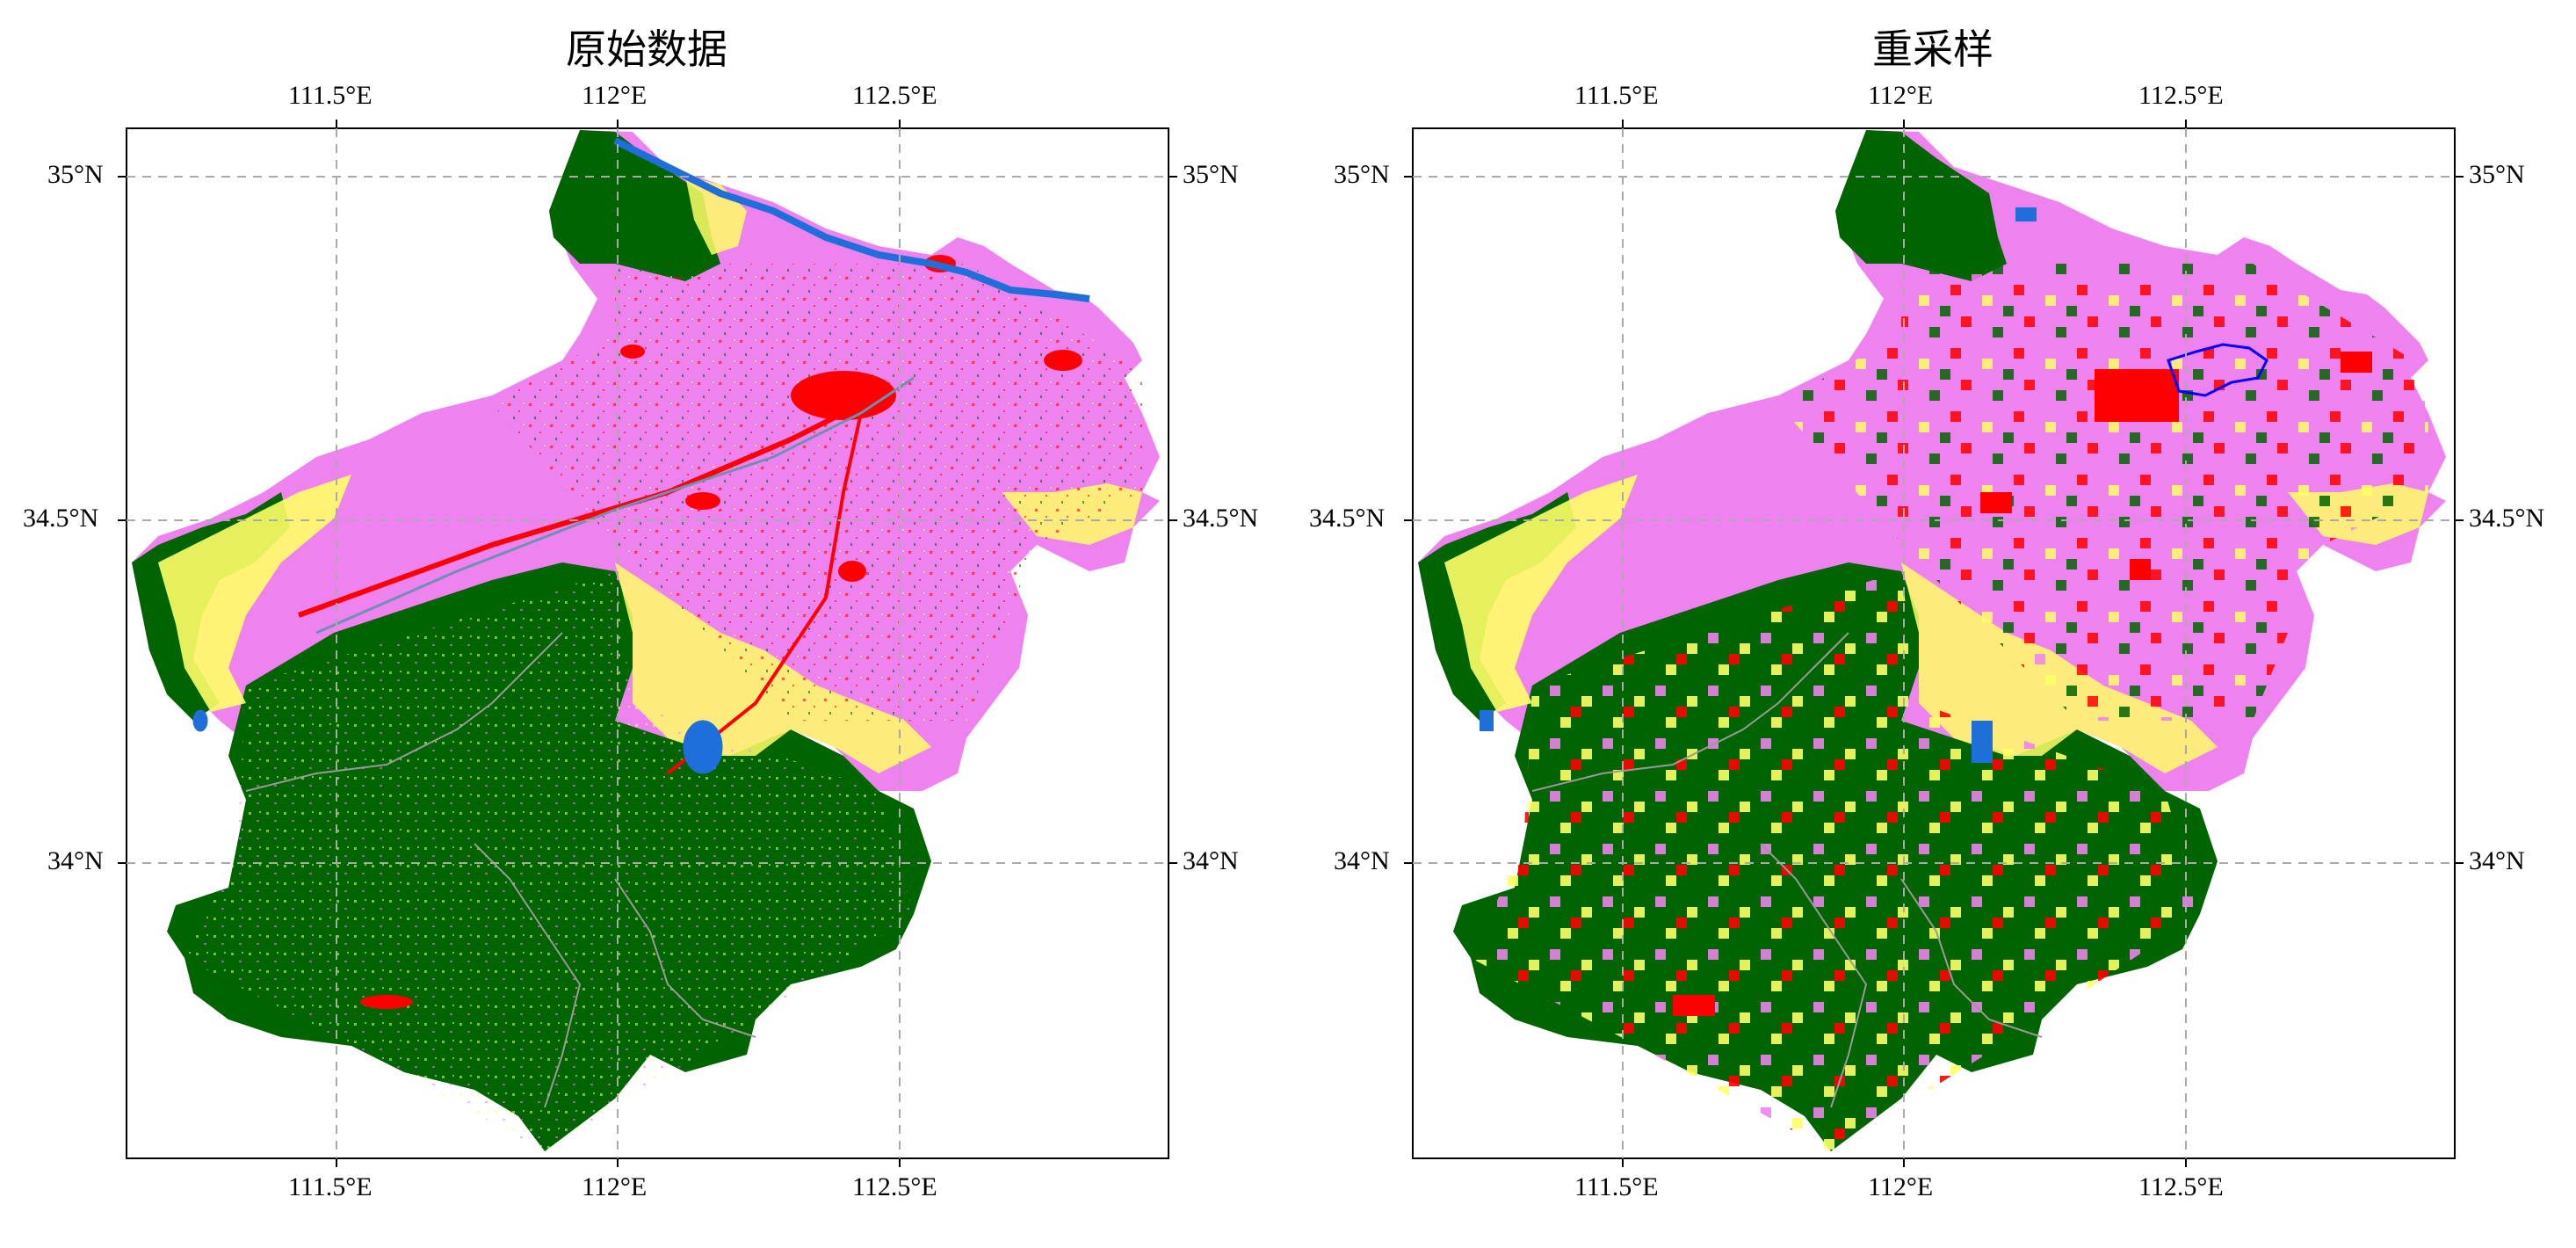 This screenshot has height=1248, width=2576. I want to click on left-ytick-2: 34.5°N, so click(61, 518).